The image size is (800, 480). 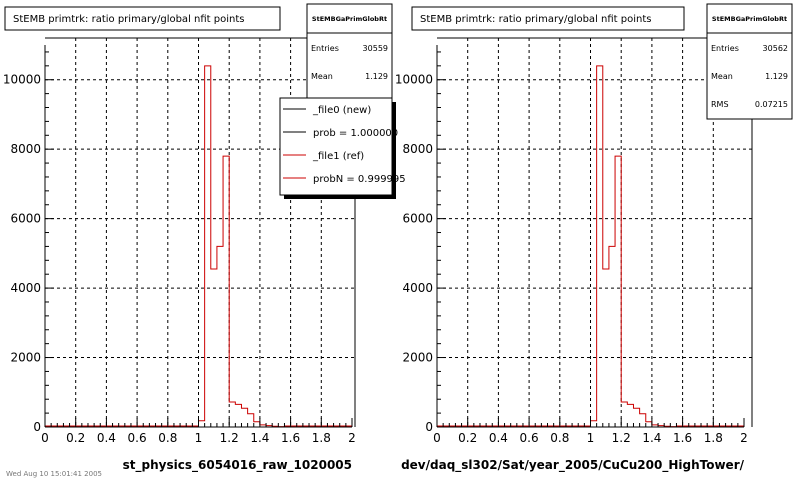 What do you see at coordinates (359, 179) in the screenshot?
I see `legend-label: probN = 0.999995` at bounding box center [359, 179].